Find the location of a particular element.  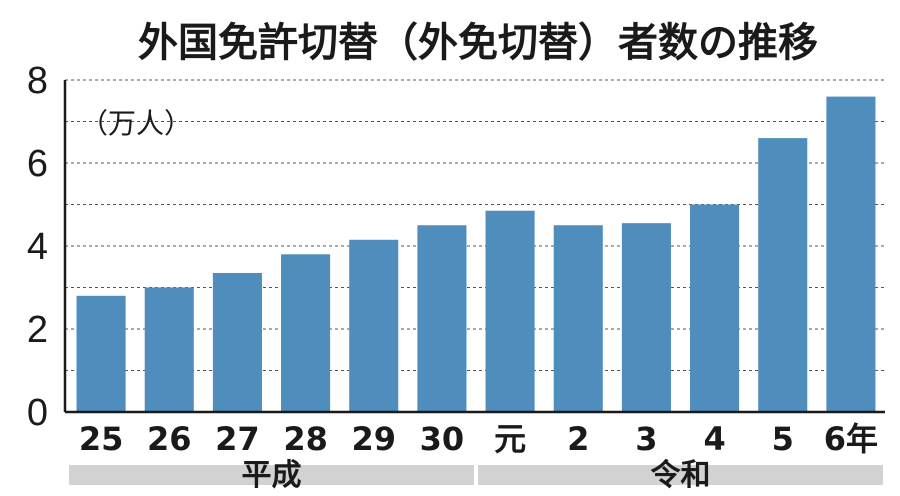

y-tick-label: 2 is located at coordinates (37, 330).